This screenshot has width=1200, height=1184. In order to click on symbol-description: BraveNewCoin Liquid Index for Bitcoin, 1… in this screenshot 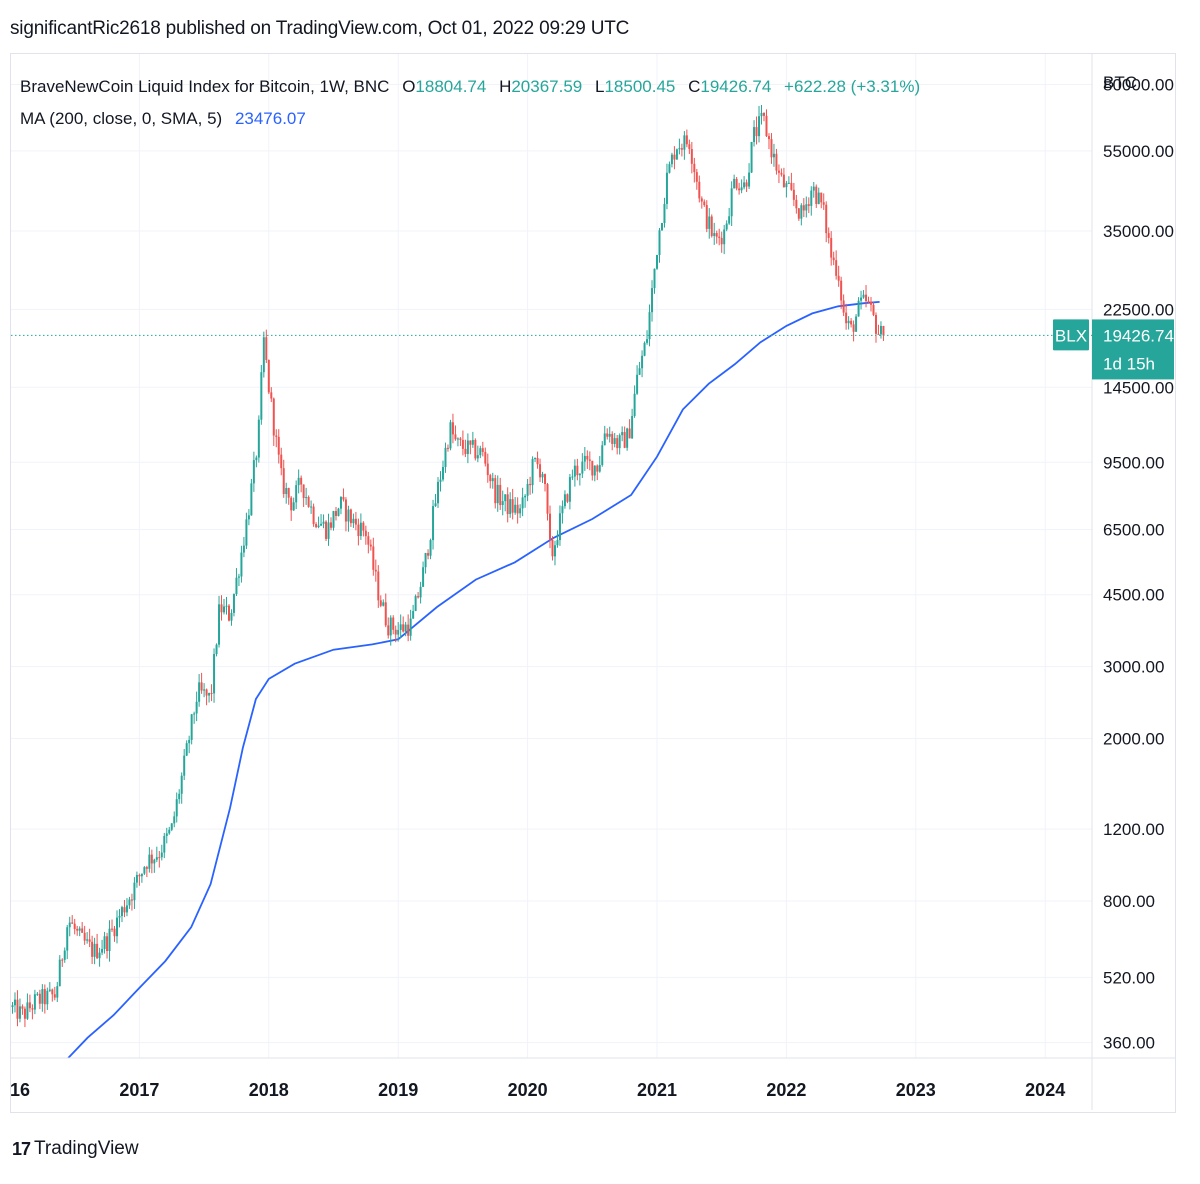, I will do `click(205, 86)`.